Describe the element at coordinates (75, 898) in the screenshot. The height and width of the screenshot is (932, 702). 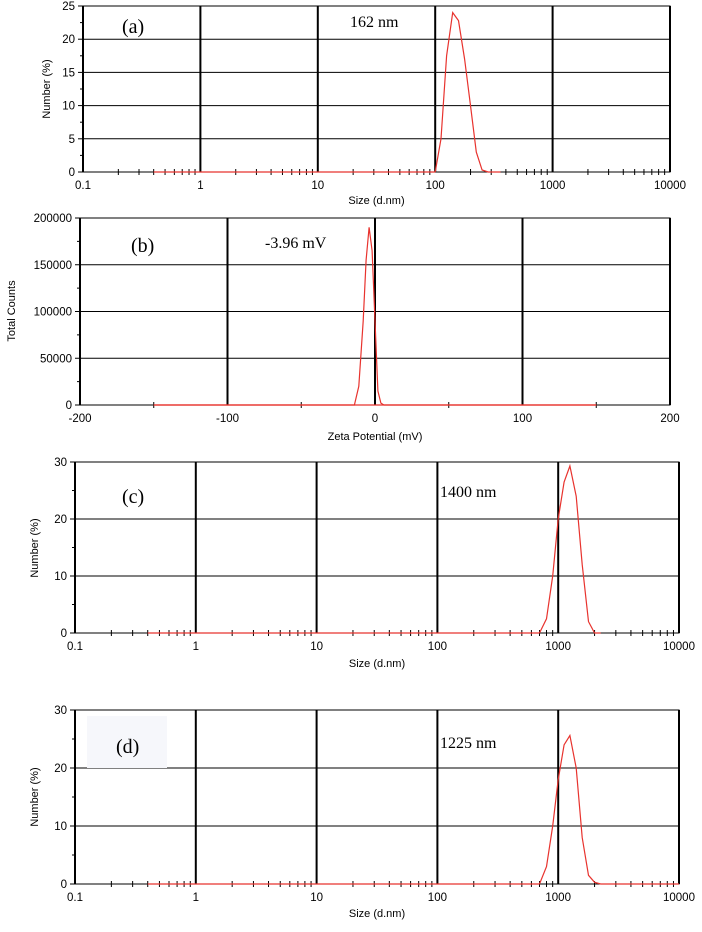
I see `chart-d-xtick-label: 0.1` at that location.